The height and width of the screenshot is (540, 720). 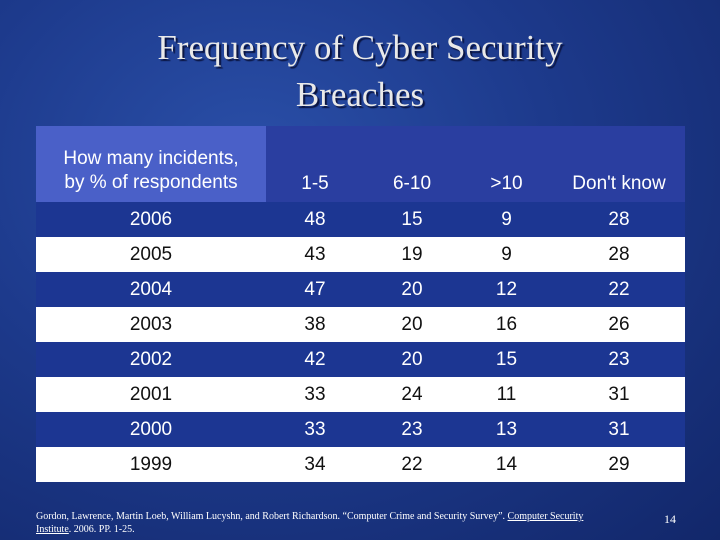 I want to click on citation-link-continued: Institute, so click(x=52, y=529).